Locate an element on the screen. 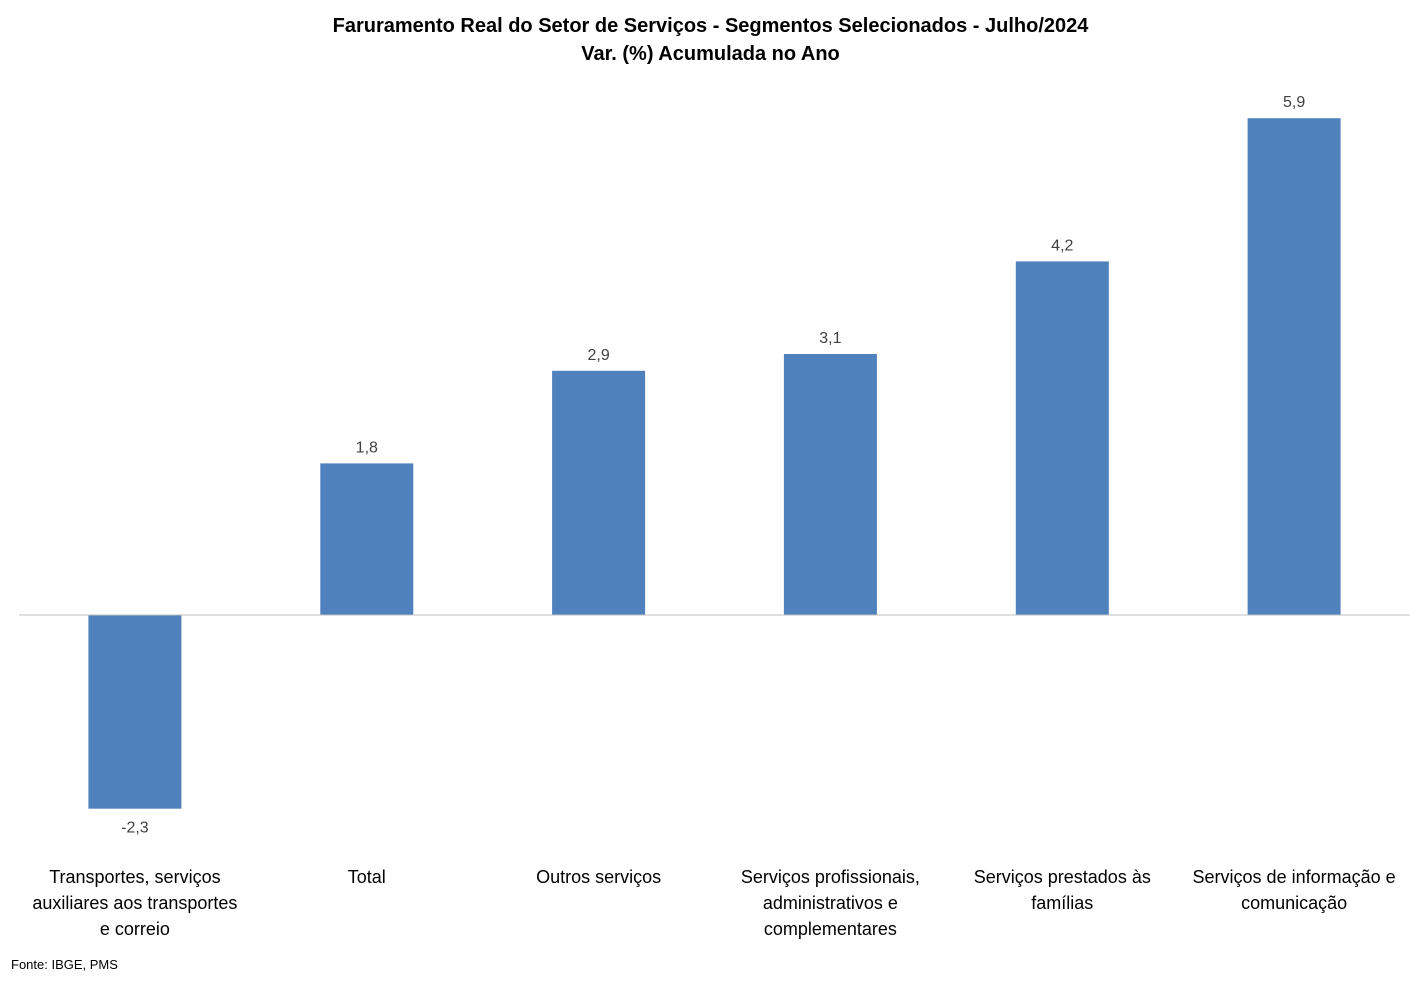 The height and width of the screenshot is (981, 1421). data-label: 5,9 is located at coordinates (1294, 102).